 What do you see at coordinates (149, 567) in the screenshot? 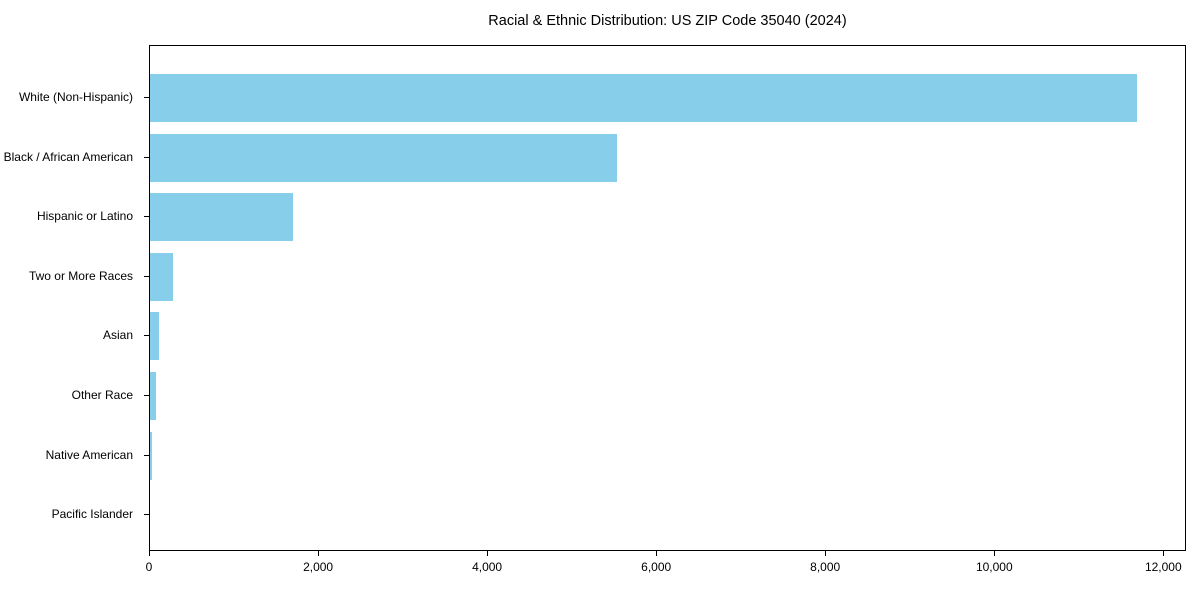
I see `x-tick-label: 0` at bounding box center [149, 567].